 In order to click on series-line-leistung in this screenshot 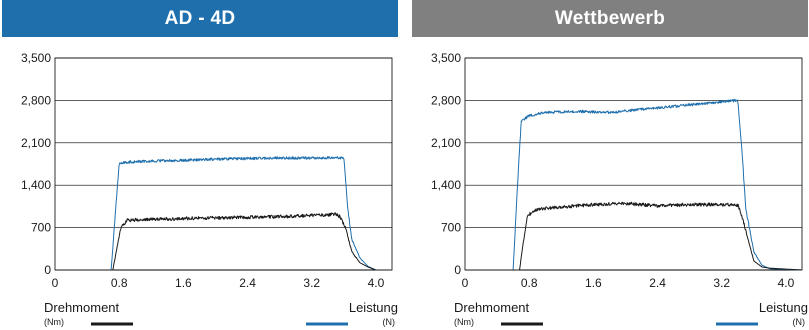, I will do `click(223, 213)`.